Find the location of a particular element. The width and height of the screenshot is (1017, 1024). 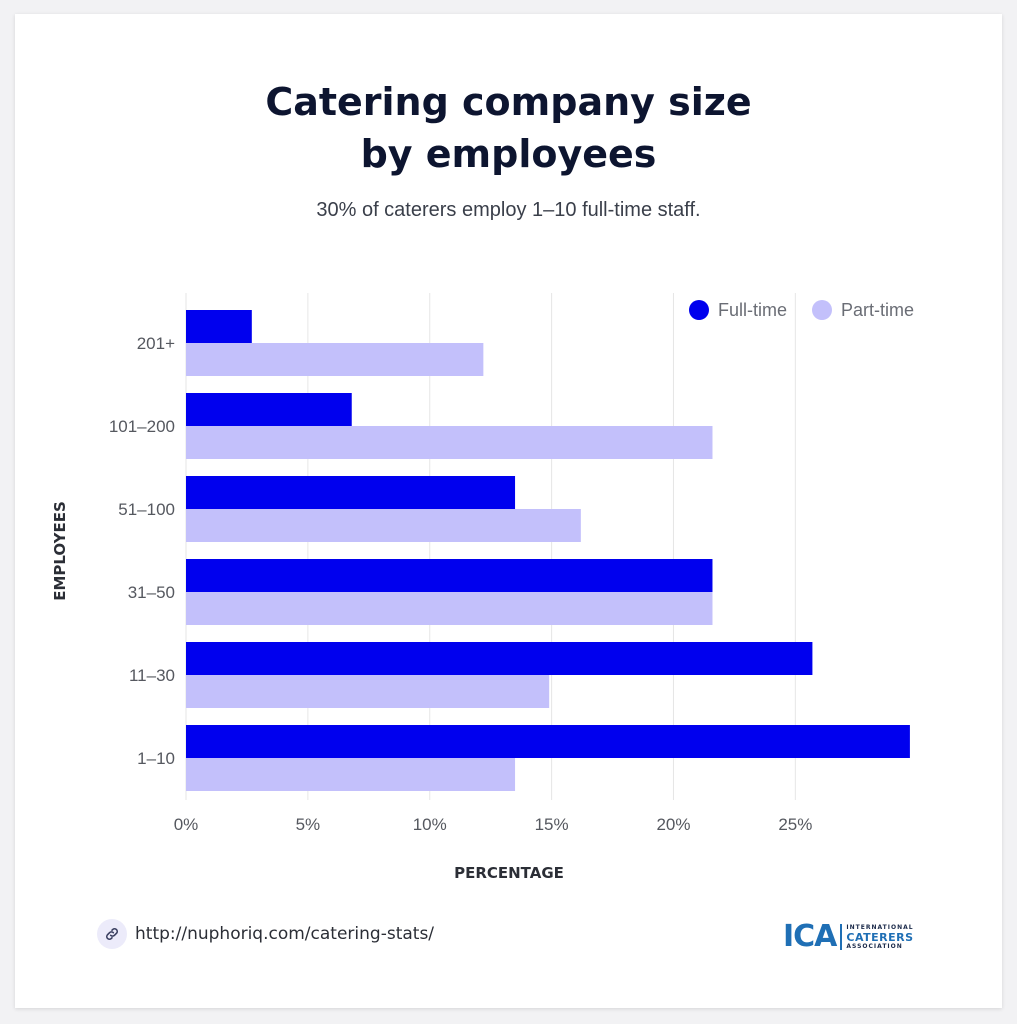

source-link: http://nuphoriq.com/catering-stats/ is located at coordinates (265, 934).